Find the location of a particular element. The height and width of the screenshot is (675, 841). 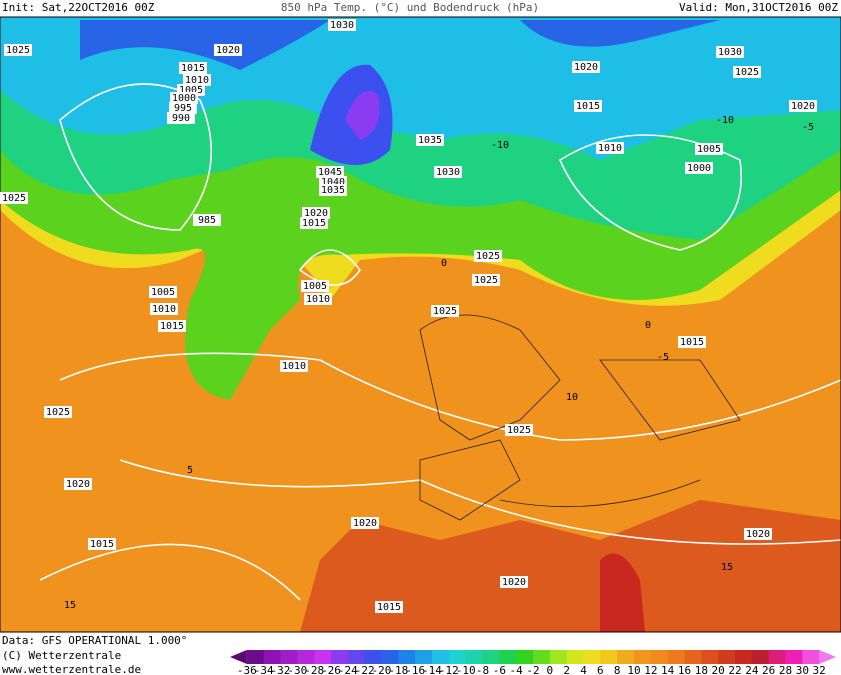

init-time: Init: Sat,22OCT2016 00Z is located at coordinates (78, 7).